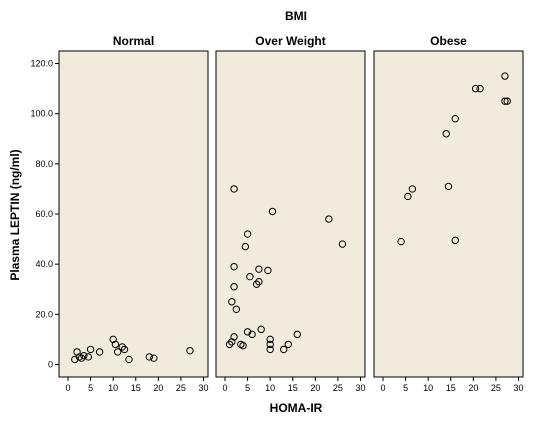 Image resolution: width=537 pixels, height=428 pixels. What do you see at coordinates (44, 164) in the screenshot?
I see `y-tick-label: 80.0` at bounding box center [44, 164].